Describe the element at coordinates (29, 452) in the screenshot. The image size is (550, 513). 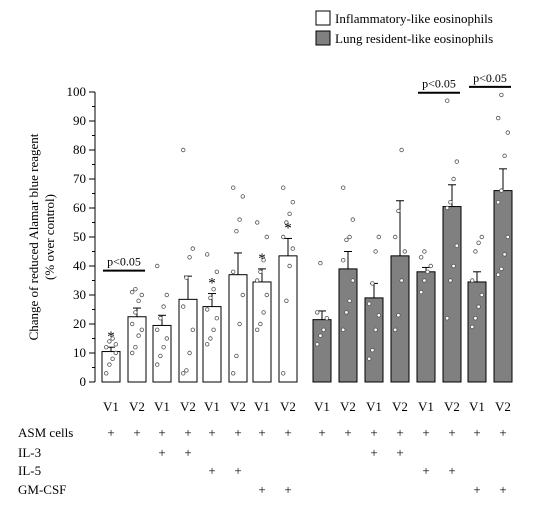
I see `condition-row-label: IL-3` at that location.